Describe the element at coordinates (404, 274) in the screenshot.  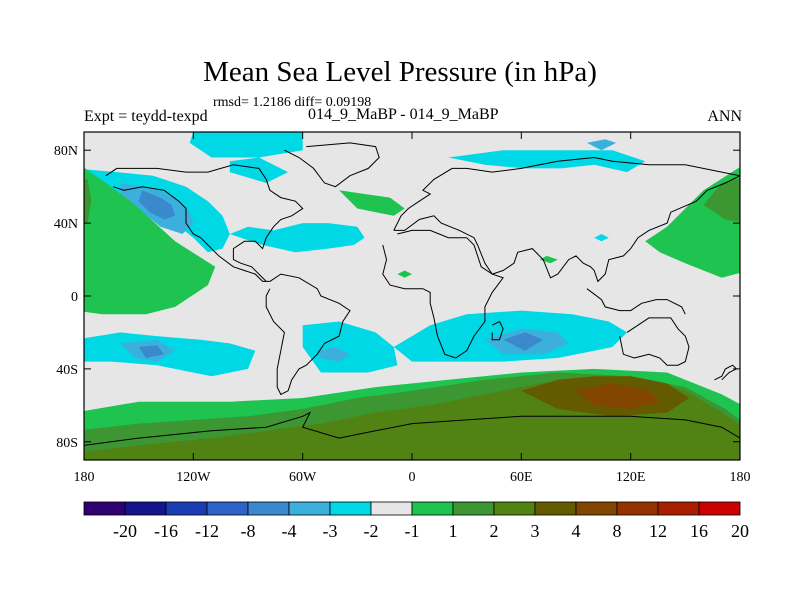
I see `region-sahara-green` at that location.